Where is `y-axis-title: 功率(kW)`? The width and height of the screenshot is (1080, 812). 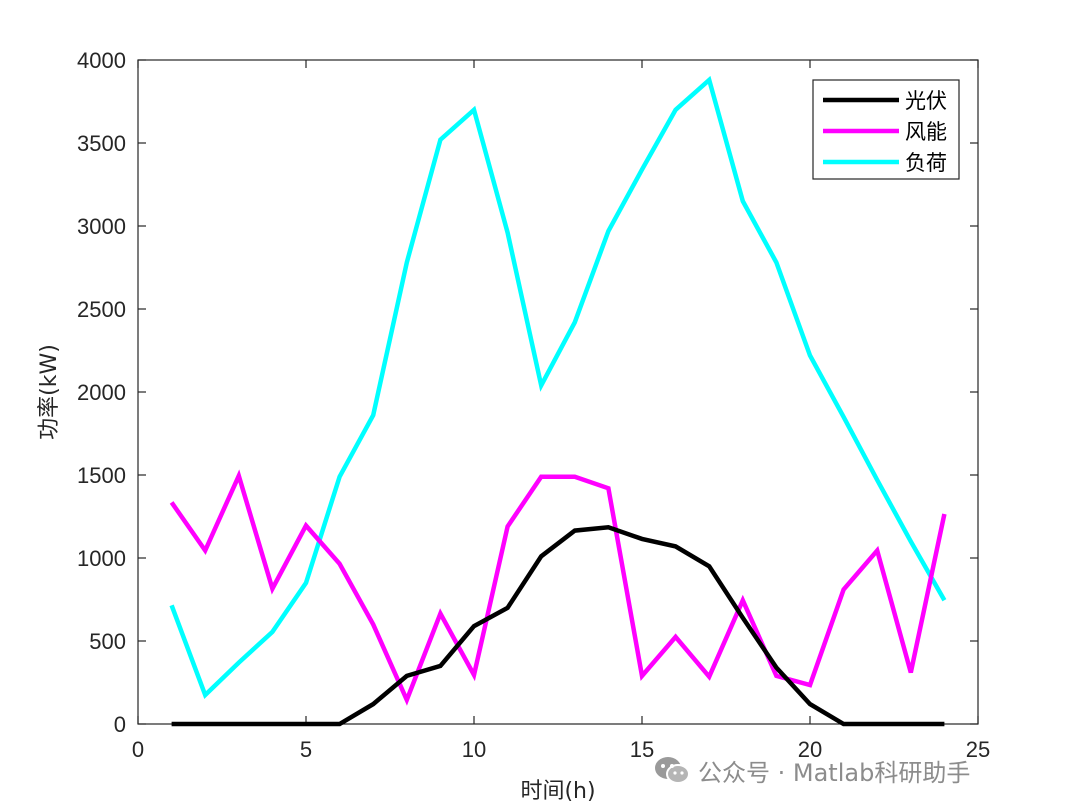
y-axis-title: 功率(kW) is located at coordinates (49, 392).